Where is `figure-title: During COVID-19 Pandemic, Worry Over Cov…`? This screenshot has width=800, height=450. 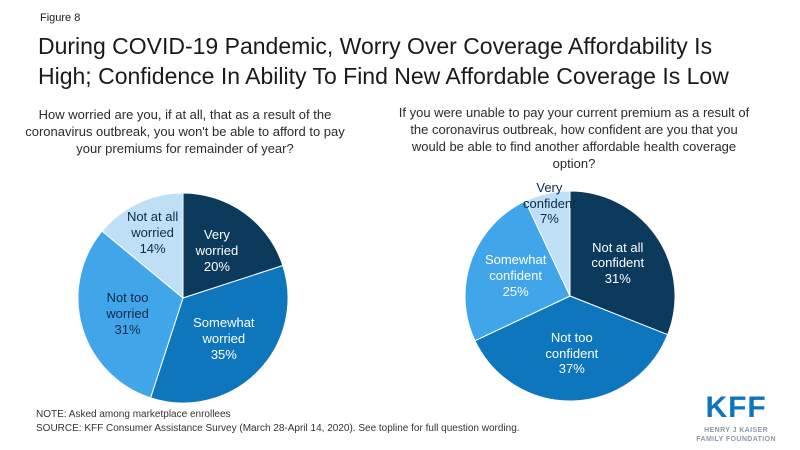
figure-title: During COVID-19 Pandemic, Worry Over Cov… is located at coordinates (383, 61).